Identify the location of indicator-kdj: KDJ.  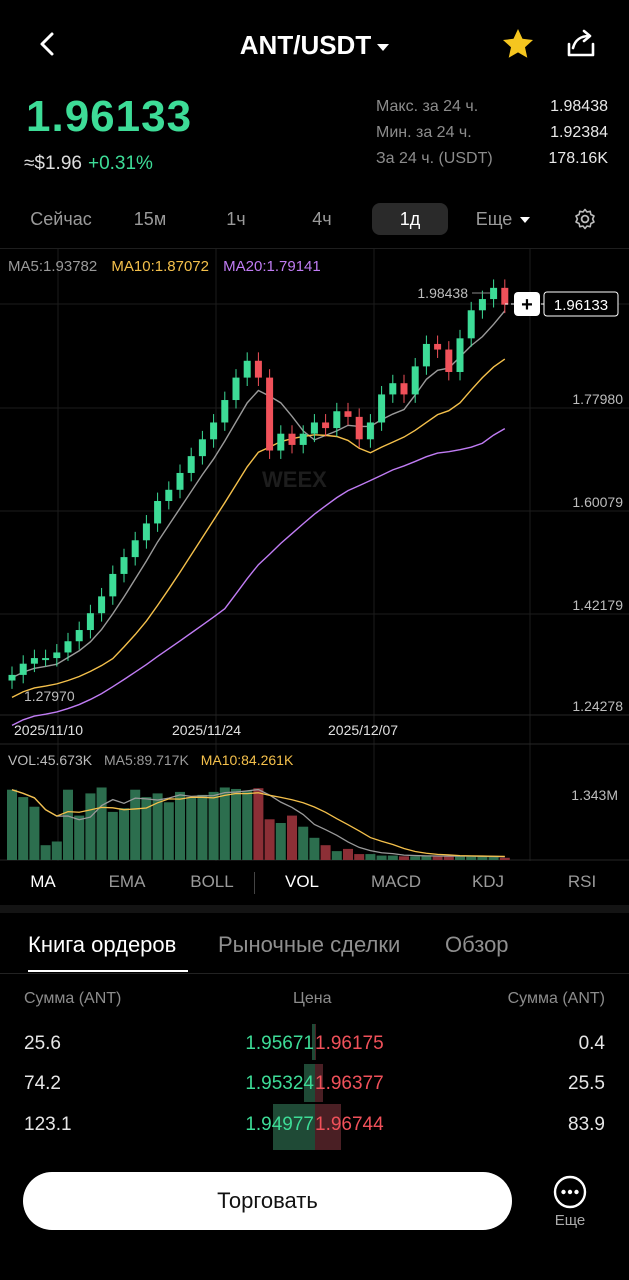
(488, 881).